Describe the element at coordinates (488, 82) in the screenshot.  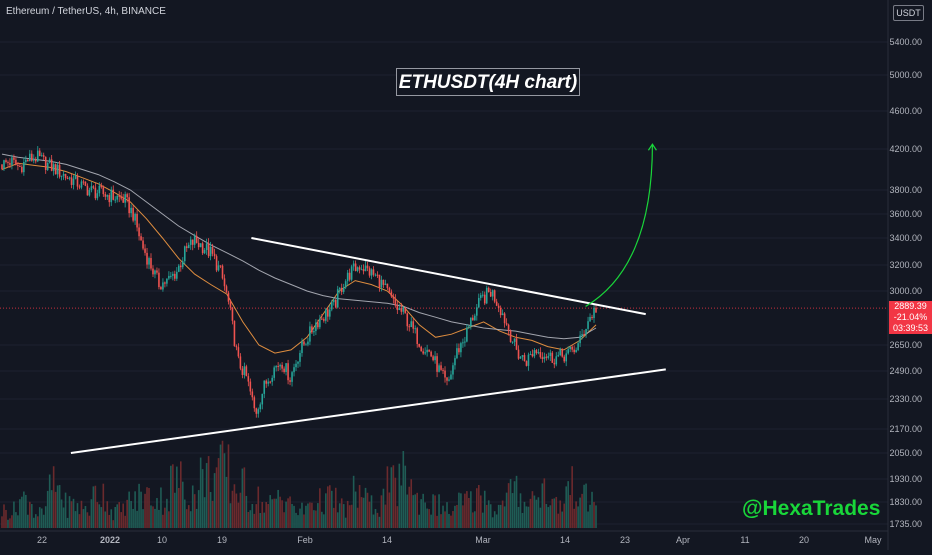
I see `chart-annotation: ETHUSDT(4H chart)` at that location.